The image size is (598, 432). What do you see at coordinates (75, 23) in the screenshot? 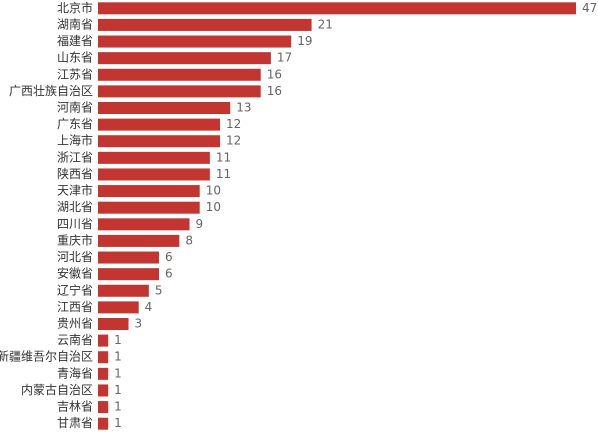
I see `y-tick-label: 湖南省` at bounding box center [75, 23].